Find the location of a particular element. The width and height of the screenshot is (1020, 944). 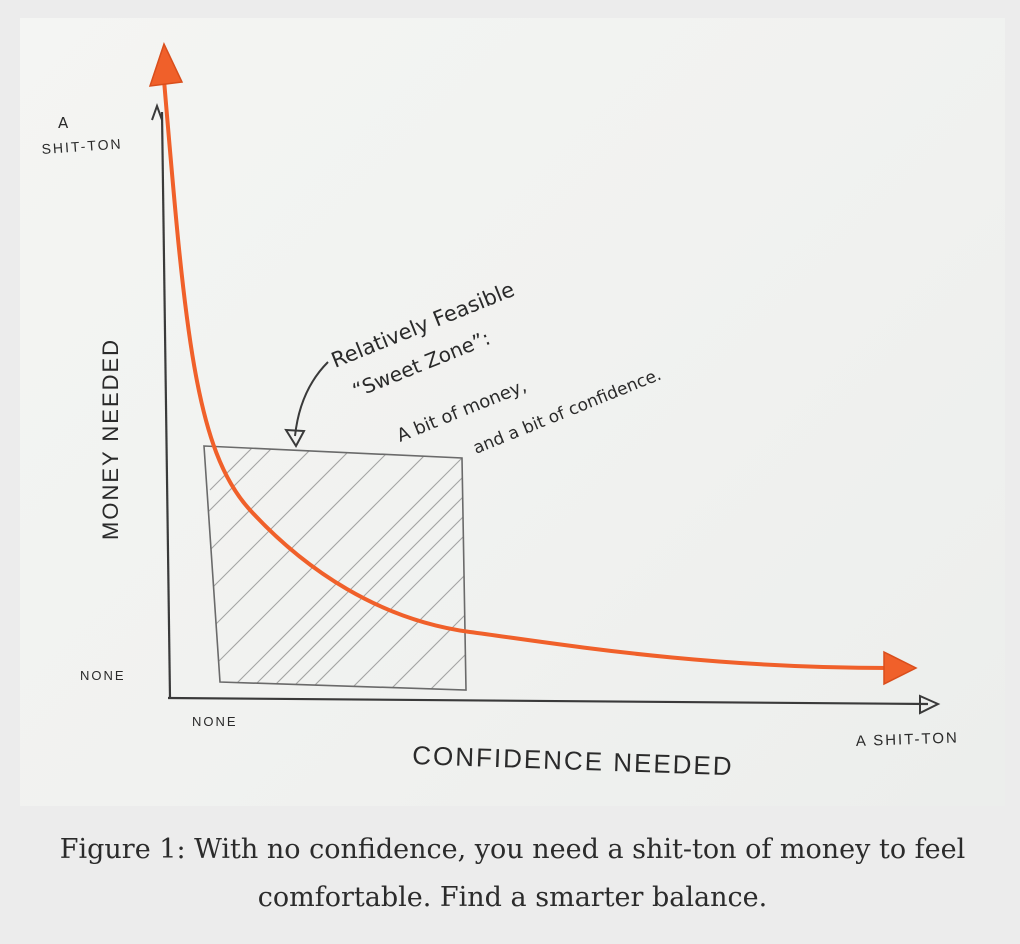

curve-top-arrowhead is located at coordinates (166, 64).